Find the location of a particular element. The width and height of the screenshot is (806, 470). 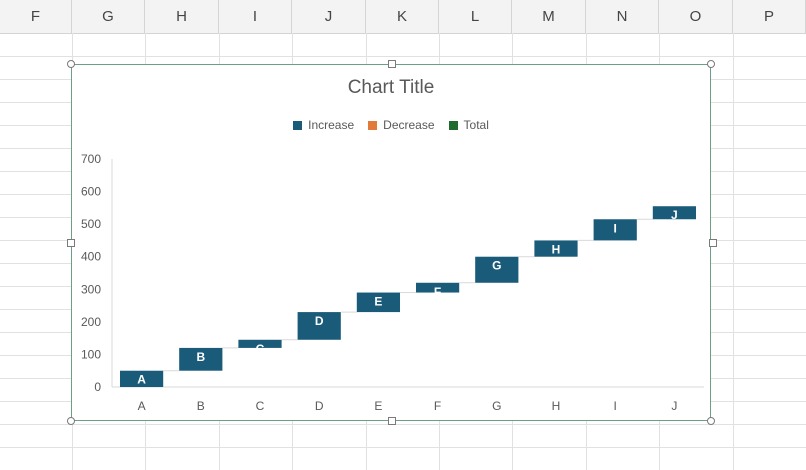

bar-b is located at coordinates (201, 359).